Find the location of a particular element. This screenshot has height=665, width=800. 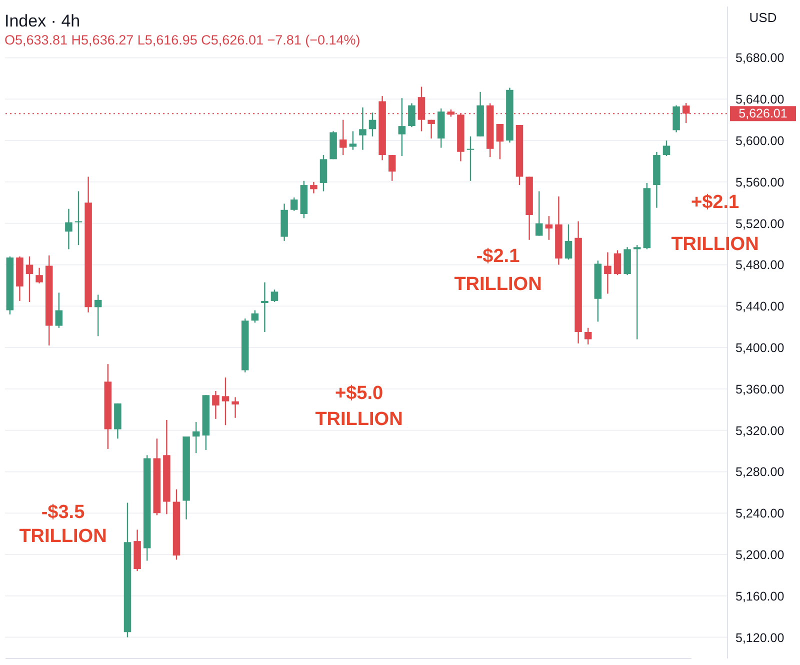

y-tick-label: 5,240.00 is located at coordinates (760, 513).